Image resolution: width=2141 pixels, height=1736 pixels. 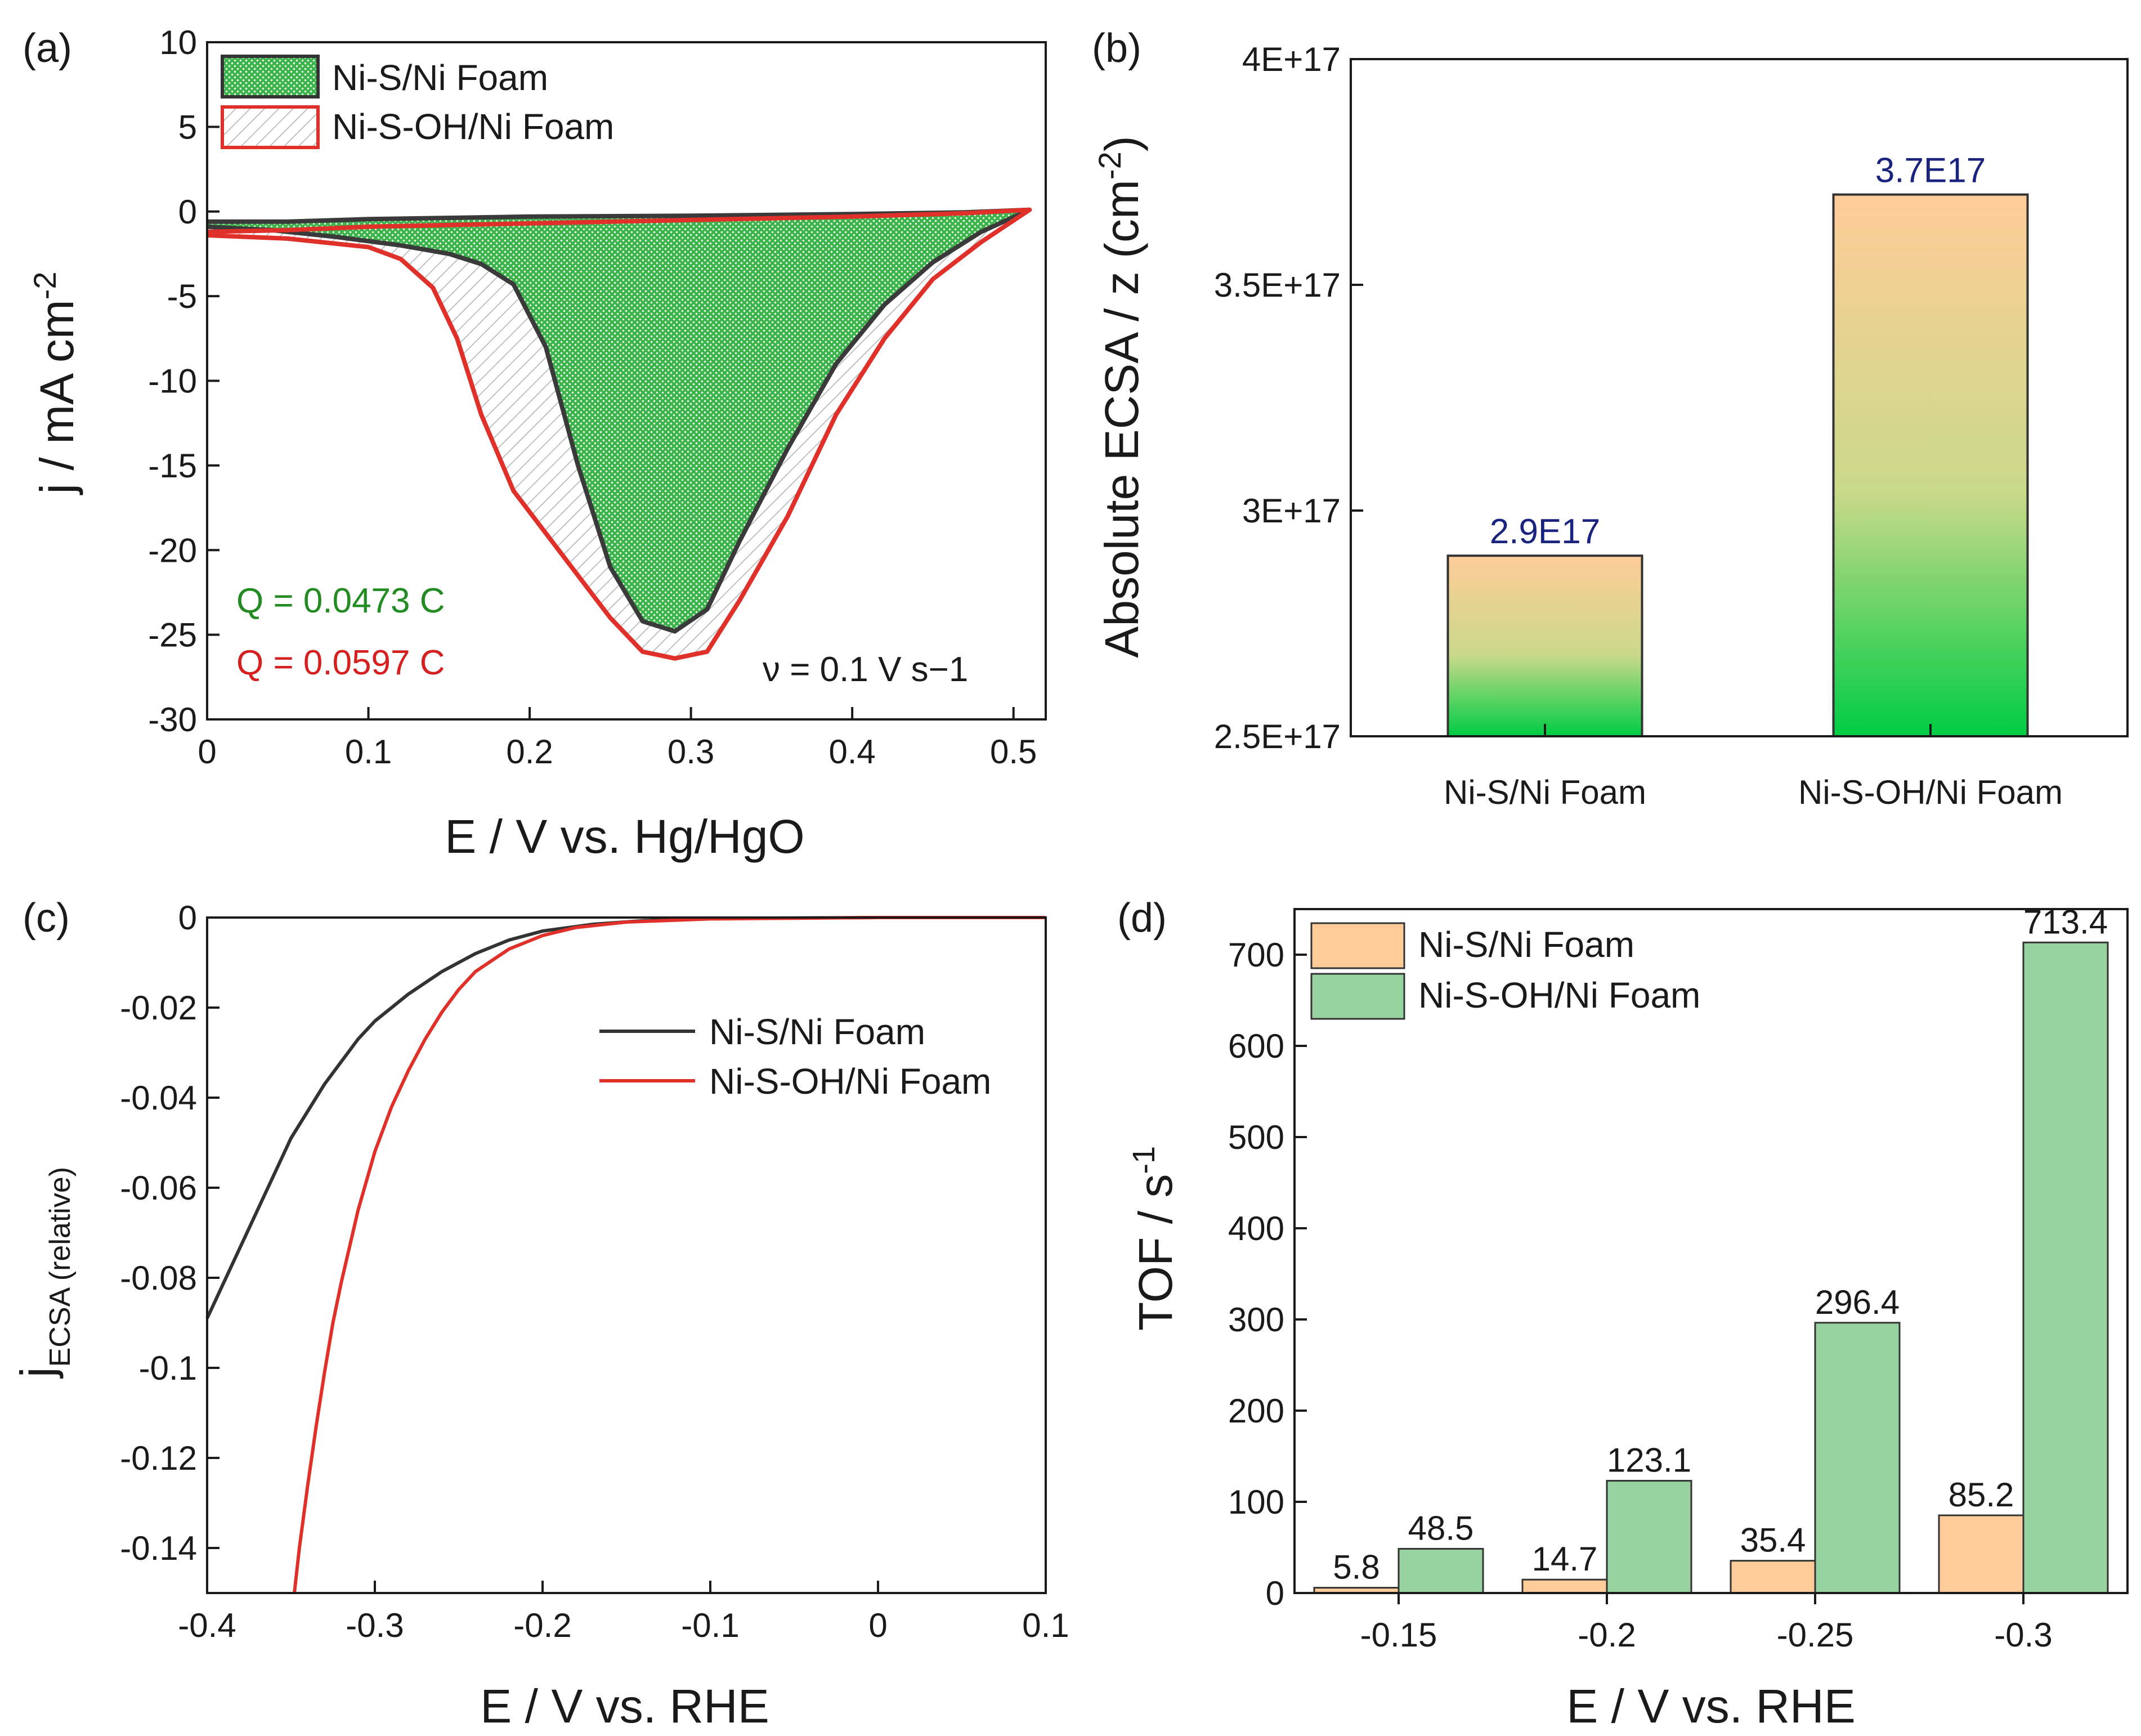 I want to click on c-ytick-label-7: -0.14, so click(x=159, y=1548).